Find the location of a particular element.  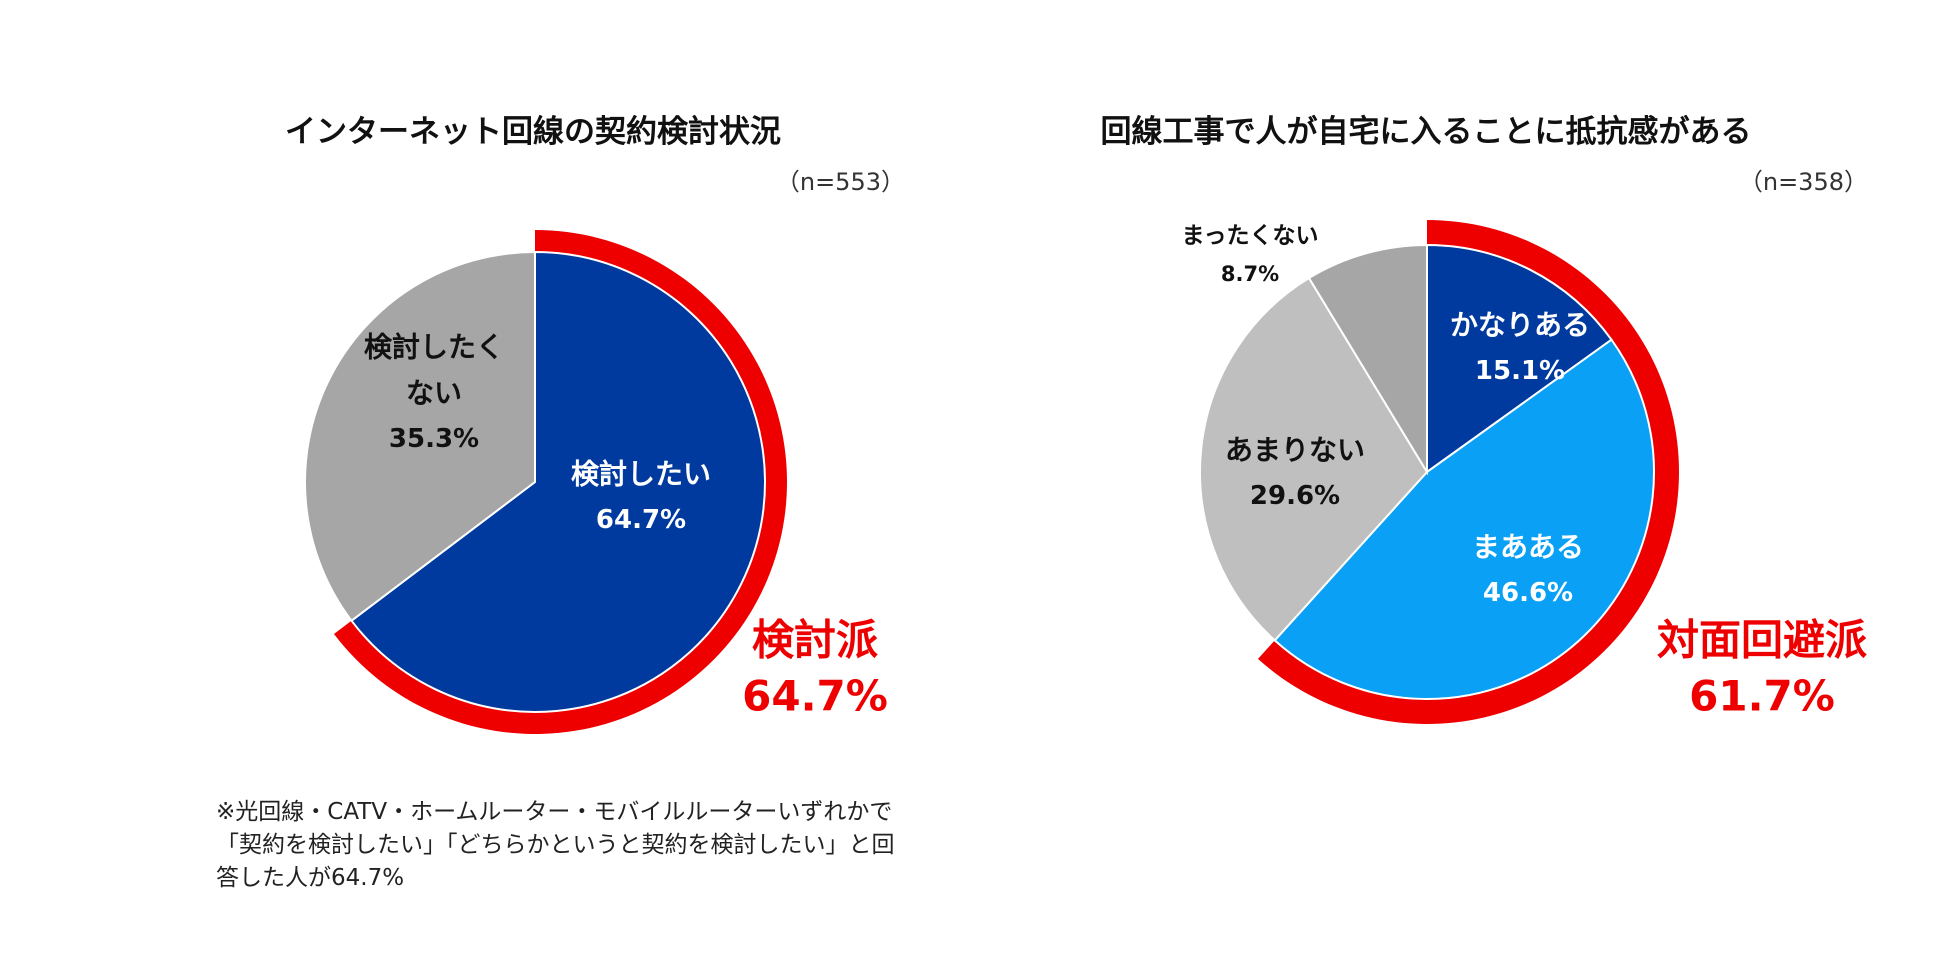

chart2-highlight-ring is located at coordinates (1468, 472).